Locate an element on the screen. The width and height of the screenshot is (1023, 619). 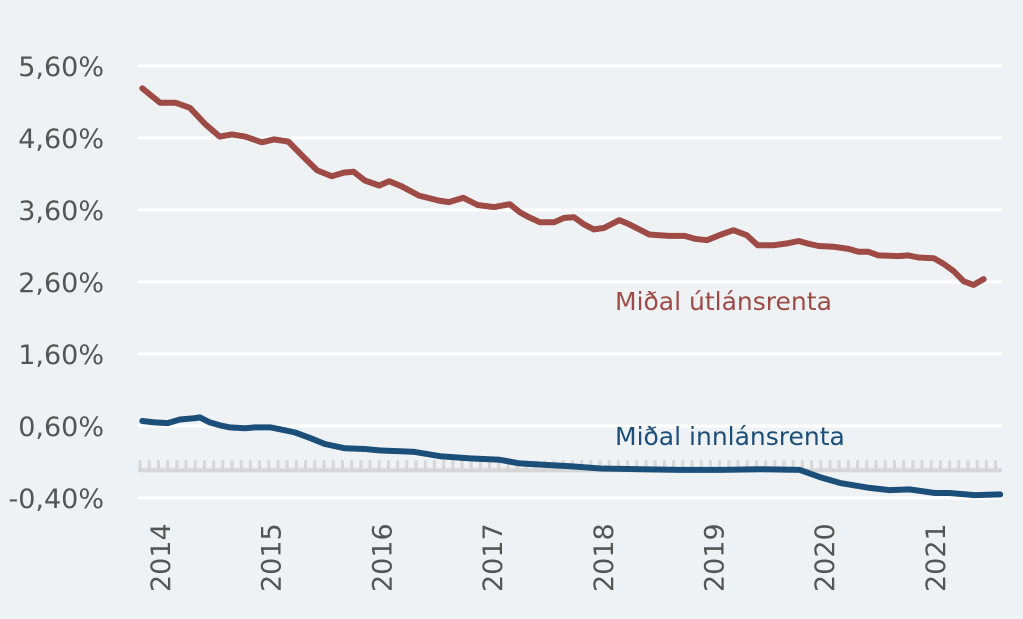
x-tick-label: 2015 is located at coordinates (272, 557).